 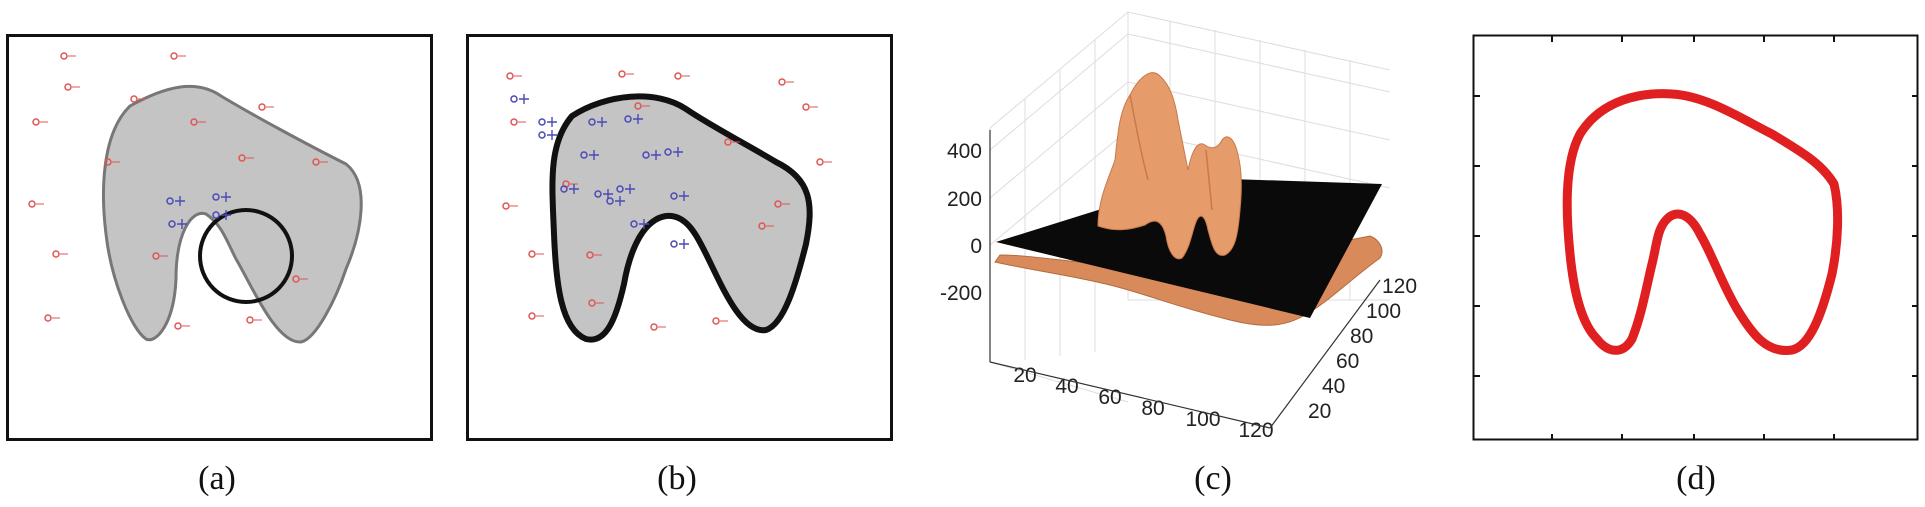 I want to click on inside-markers-a, so click(x=198, y=210).